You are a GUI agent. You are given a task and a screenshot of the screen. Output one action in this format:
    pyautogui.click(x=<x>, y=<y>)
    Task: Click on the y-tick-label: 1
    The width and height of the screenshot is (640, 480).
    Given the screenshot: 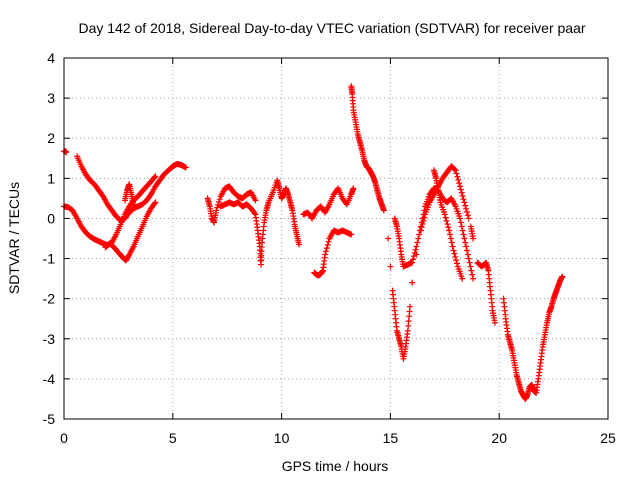 What is the action you would take?
    pyautogui.click(x=51, y=178)
    